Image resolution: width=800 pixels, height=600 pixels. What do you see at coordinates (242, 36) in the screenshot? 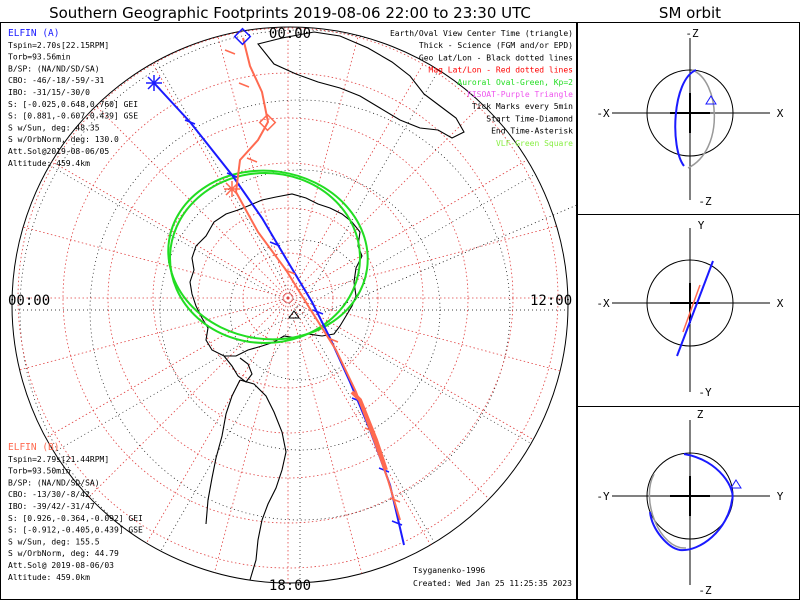
I see `elfin-a-start-diamond` at bounding box center [242, 36].